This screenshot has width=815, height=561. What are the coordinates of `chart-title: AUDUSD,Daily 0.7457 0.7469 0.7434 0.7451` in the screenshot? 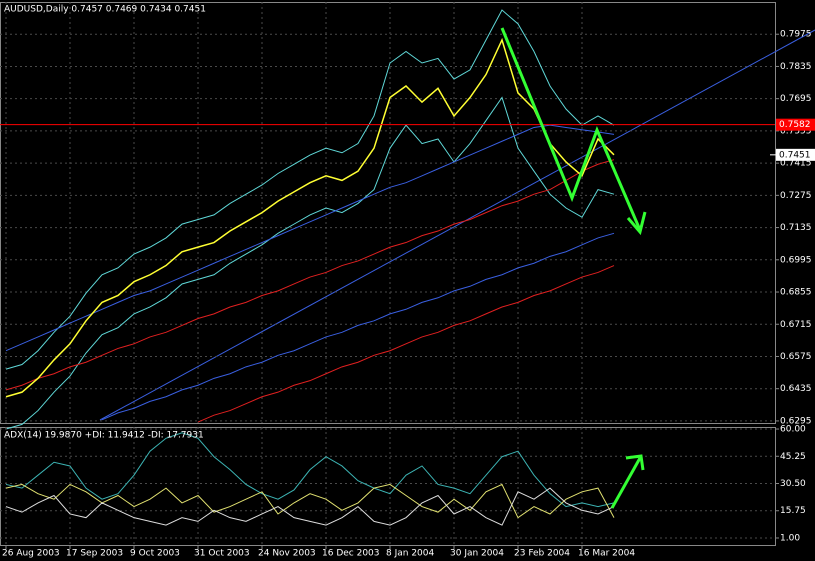 It's located at (105, 10).